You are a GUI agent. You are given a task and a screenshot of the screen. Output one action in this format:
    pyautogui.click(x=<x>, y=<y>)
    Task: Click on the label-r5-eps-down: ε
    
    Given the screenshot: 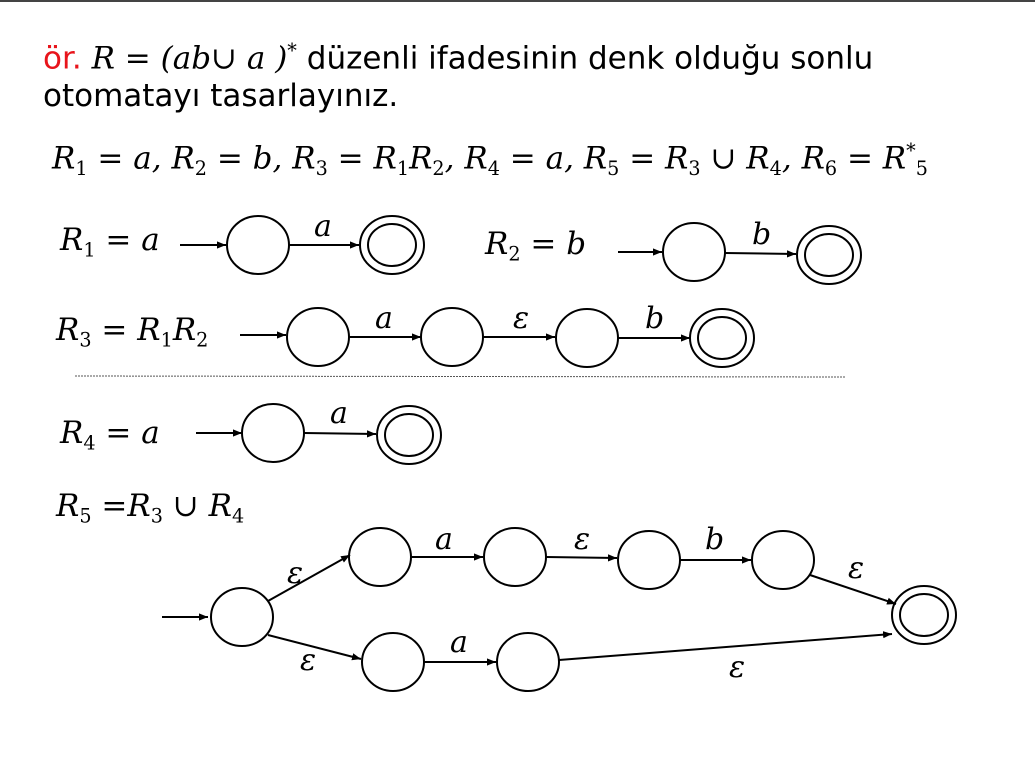 What is the action you would take?
    pyautogui.click(x=308, y=660)
    